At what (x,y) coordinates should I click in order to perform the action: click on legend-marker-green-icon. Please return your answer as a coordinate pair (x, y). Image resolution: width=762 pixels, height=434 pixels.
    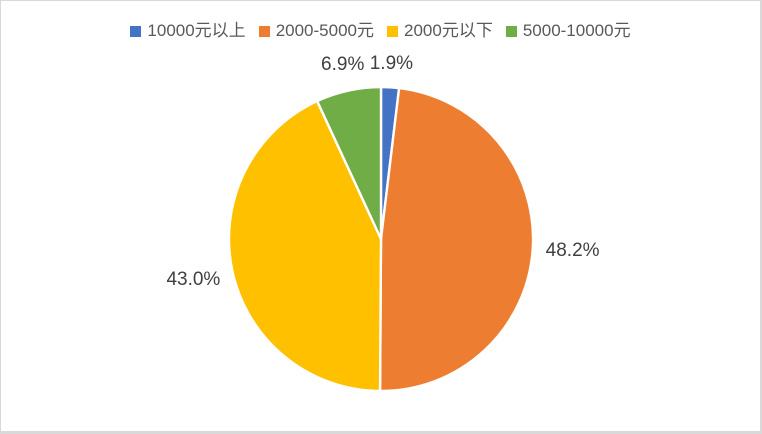
    Looking at the image, I should click on (511, 31).